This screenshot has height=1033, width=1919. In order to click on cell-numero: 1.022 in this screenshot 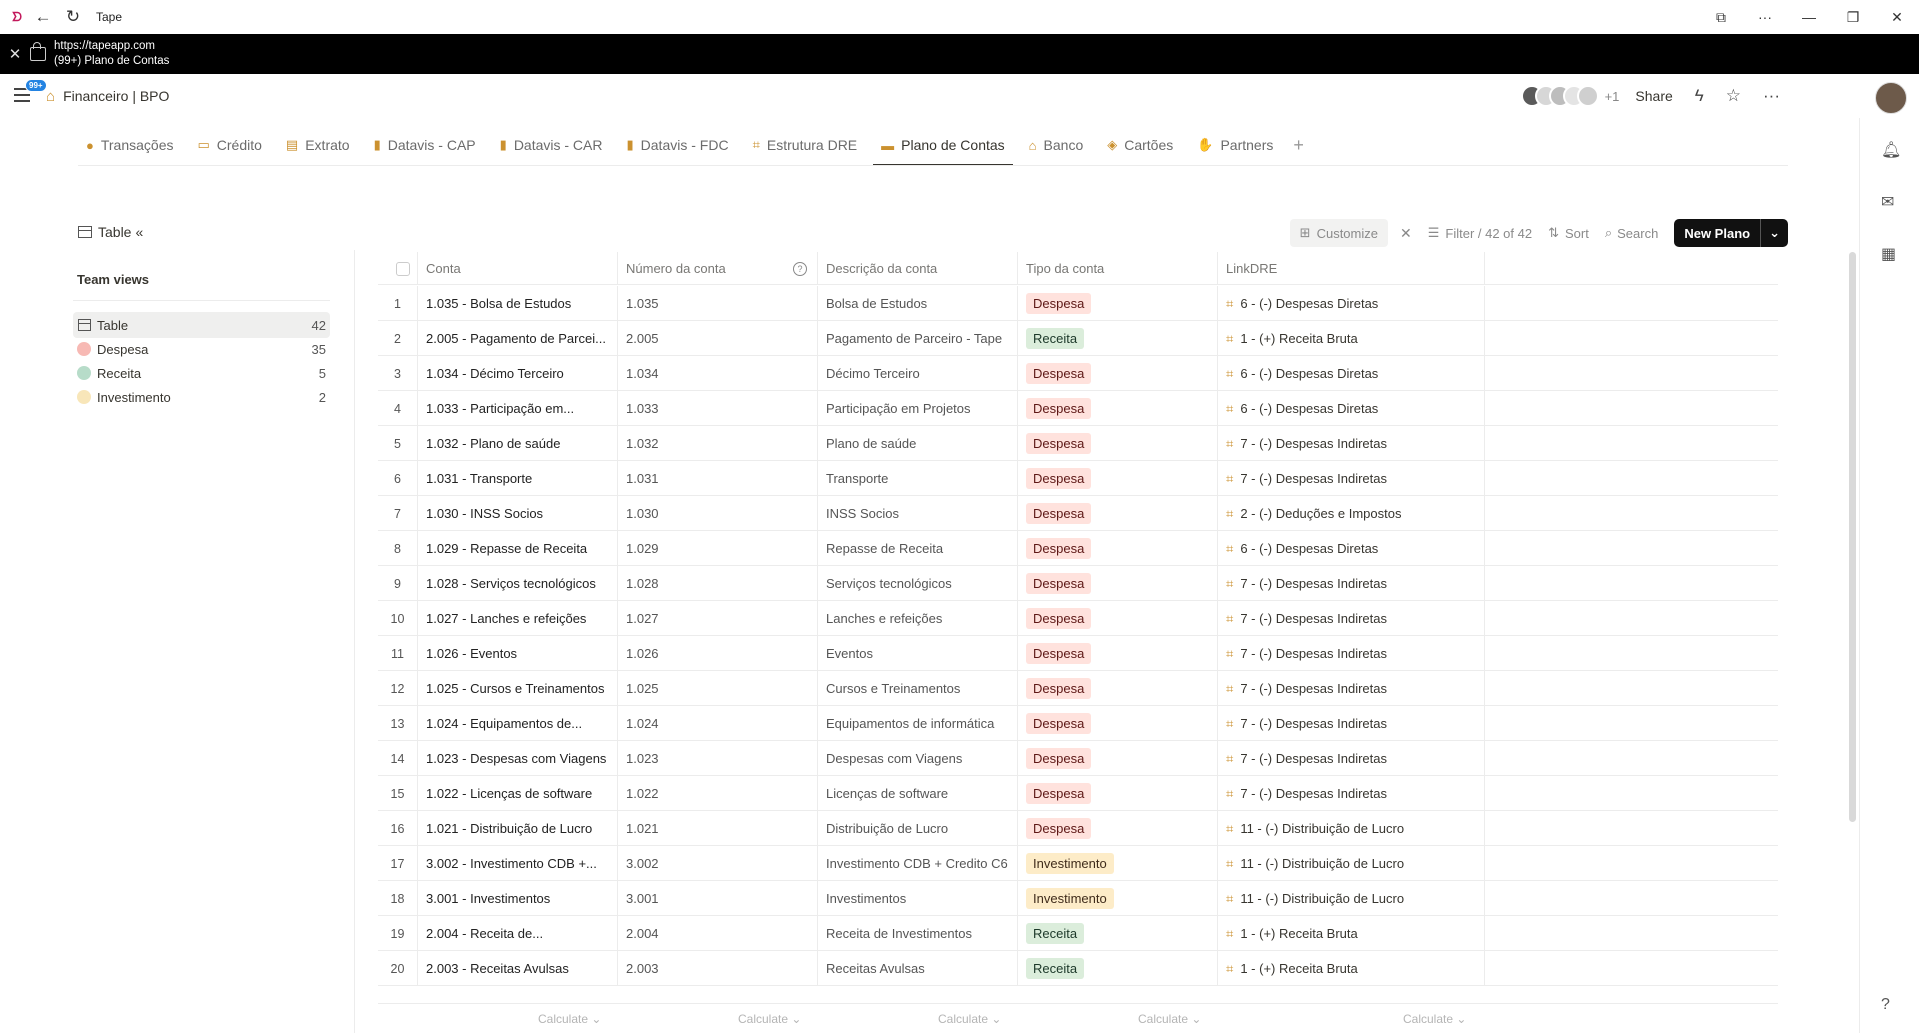, I will do `click(718, 793)`.